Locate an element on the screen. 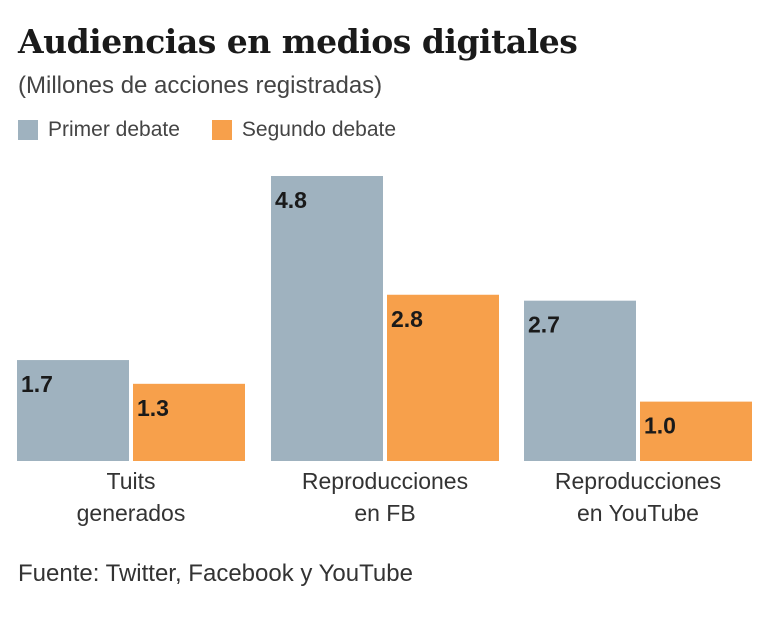  category-label: en FB is located at coordinates (384, 513).